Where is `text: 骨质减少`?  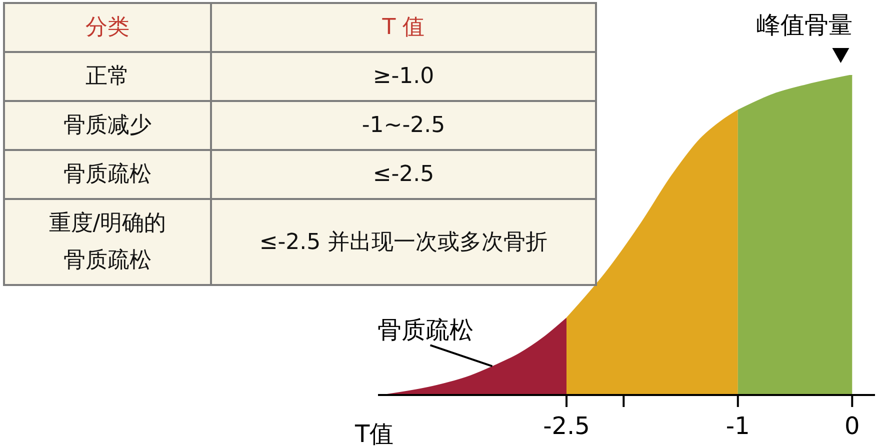
text: 骨质减少 is located at coordinates (108, 126).